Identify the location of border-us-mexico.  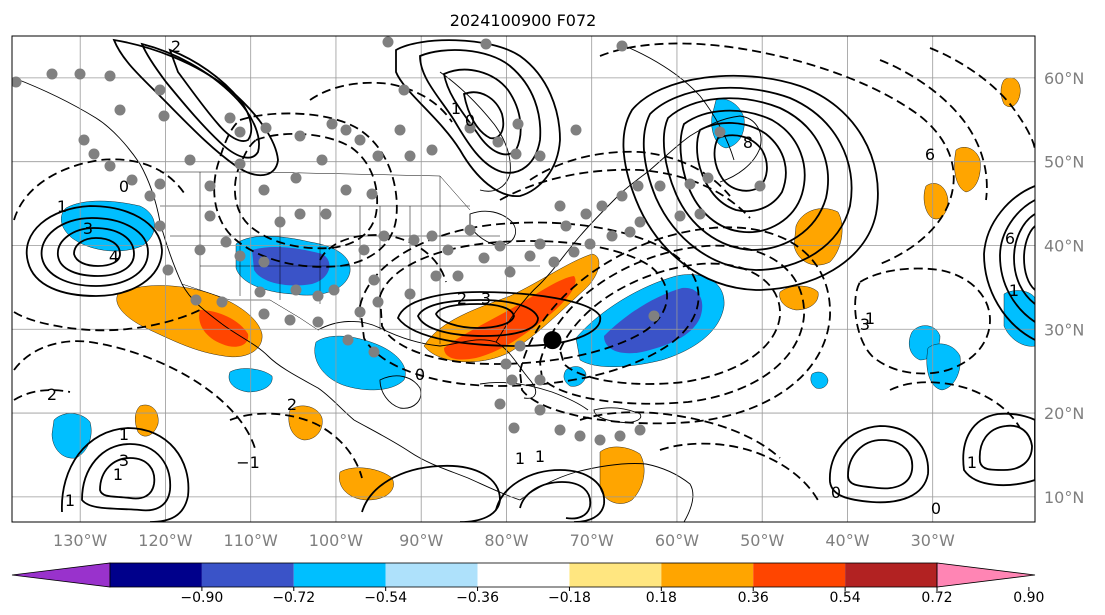
(250, 307).